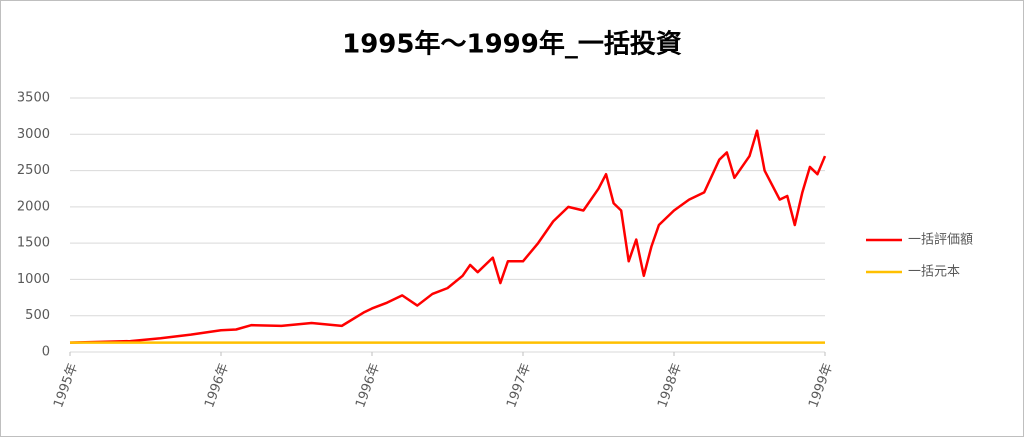 The image size is (1024, 437). I want to click on y-tick-label: 2000, so click(33, 206).